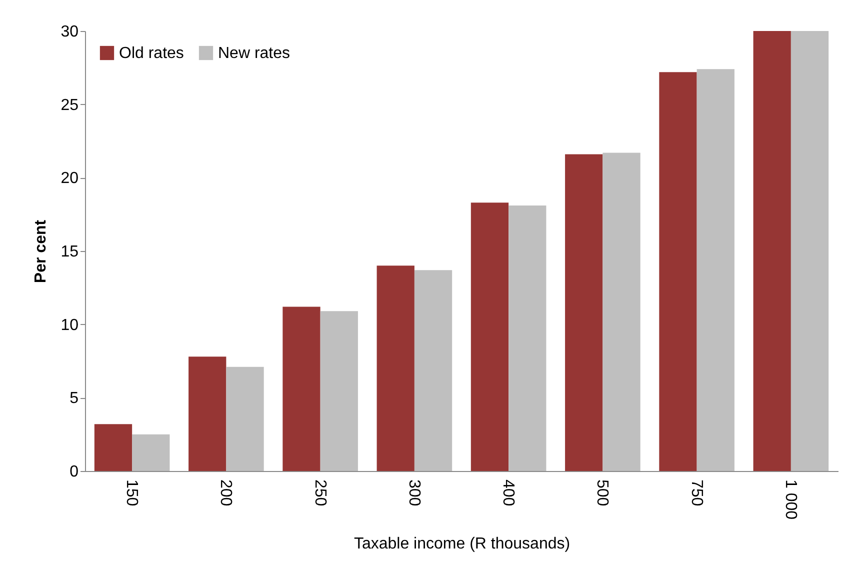  What do you see at coordinates (254, 53) in the screenshot?
I see `legend-label: New rates` at bounding box center [254, 53].